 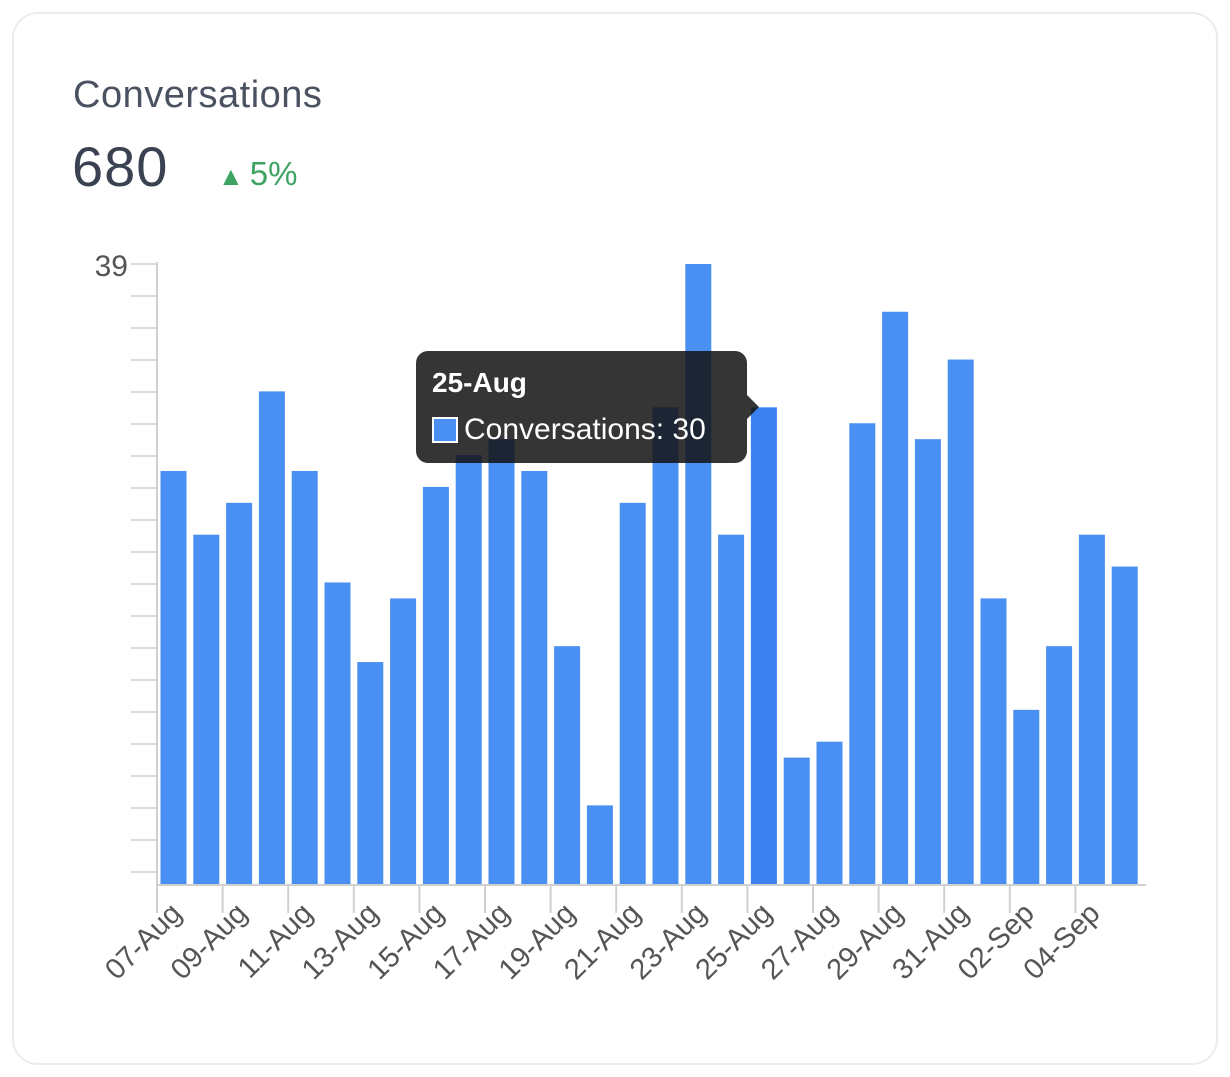 I want to click on tooltip-row: Conversations: 30, so click(x=569, y=430).